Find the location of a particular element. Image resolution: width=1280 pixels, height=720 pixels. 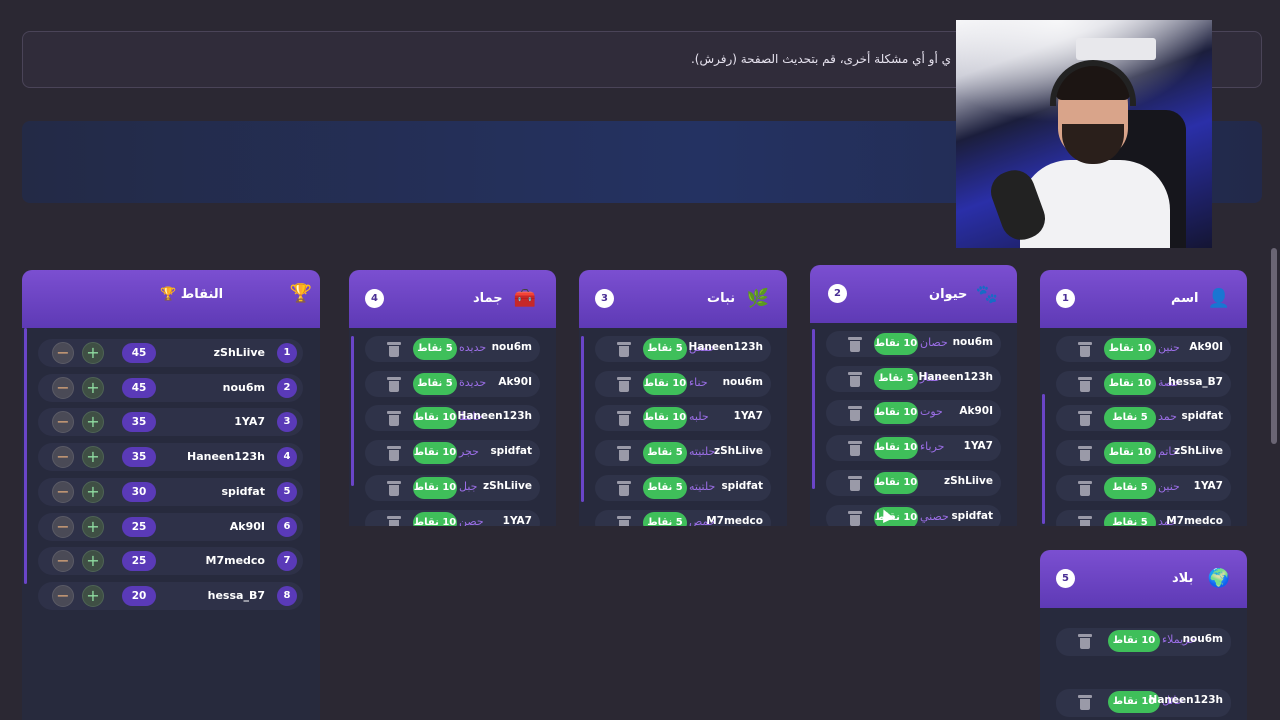

player-name: Ak90I is located at coordinates (976, 411).